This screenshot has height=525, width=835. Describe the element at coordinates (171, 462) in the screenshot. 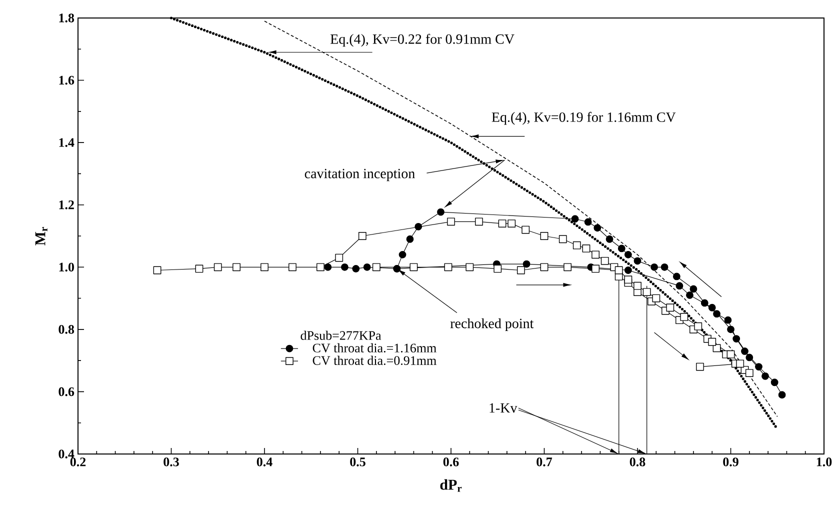

I see `x-tick-label: 0.3` at that location.